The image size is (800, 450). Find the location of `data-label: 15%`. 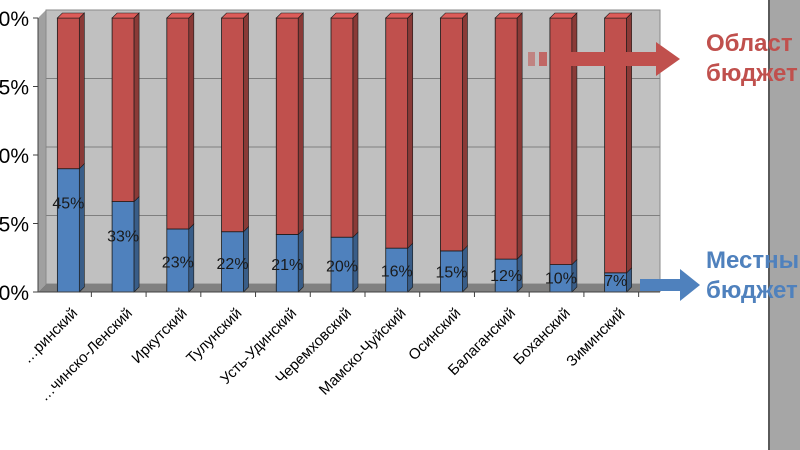

data-label: 15% is located at coordinates (451, 273).